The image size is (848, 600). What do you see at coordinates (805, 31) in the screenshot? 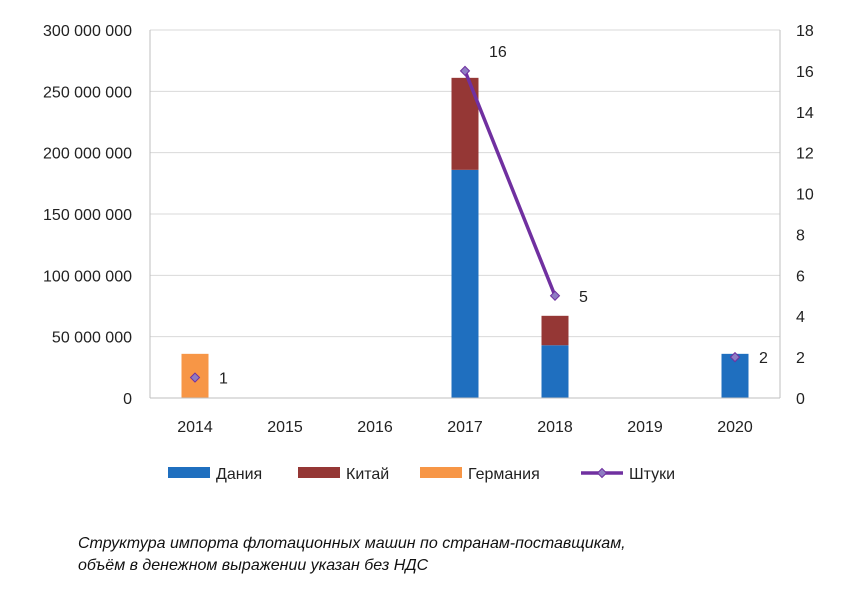
I see `y-right-tick-label: 18` at bounding box center [805, 31].